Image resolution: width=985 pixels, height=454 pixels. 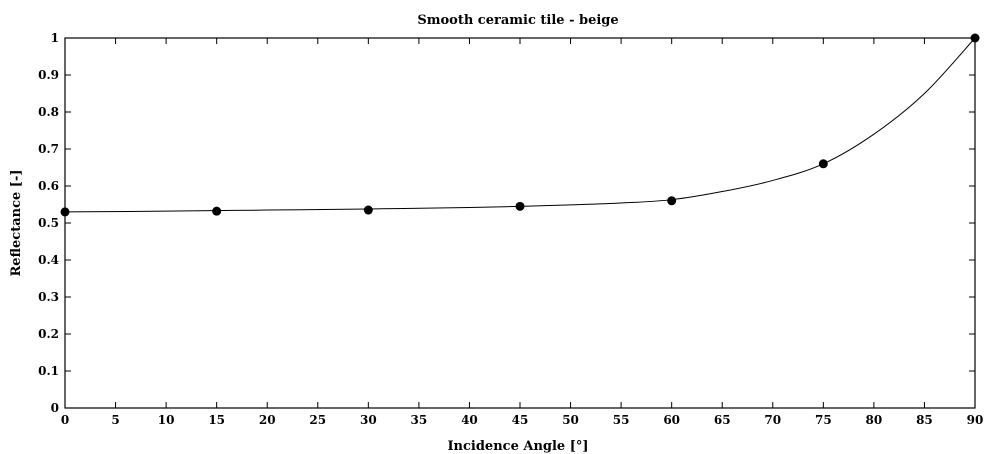 I want to click on x-tick-label: 10, so click(x=166, y=420).